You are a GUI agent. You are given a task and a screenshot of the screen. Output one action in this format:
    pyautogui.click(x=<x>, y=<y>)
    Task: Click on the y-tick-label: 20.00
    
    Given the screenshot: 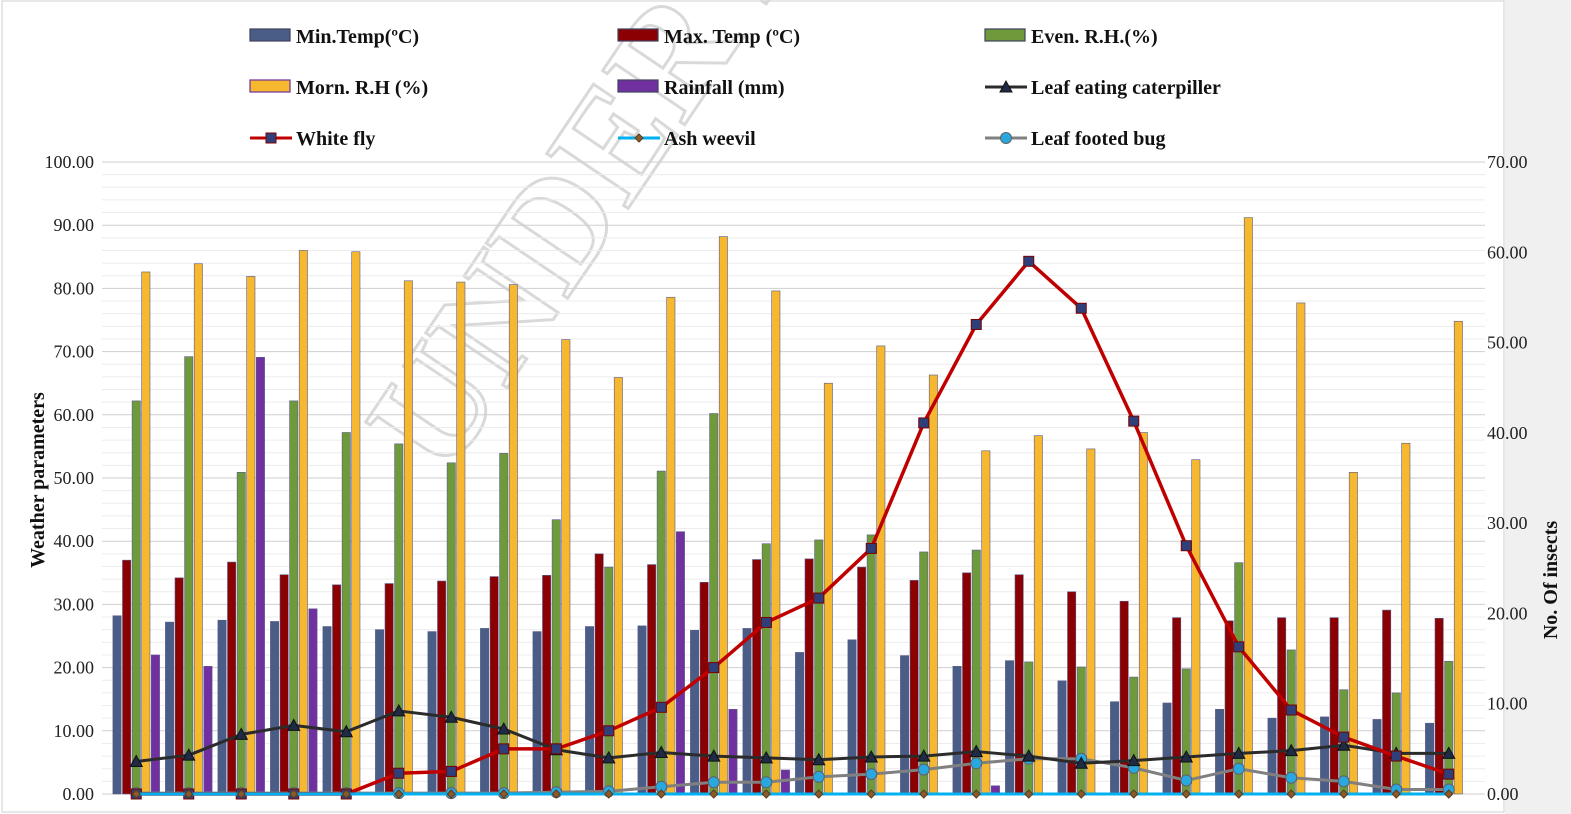 What is the action you would take?
    pyautogui.click(x=74, y=668)
    